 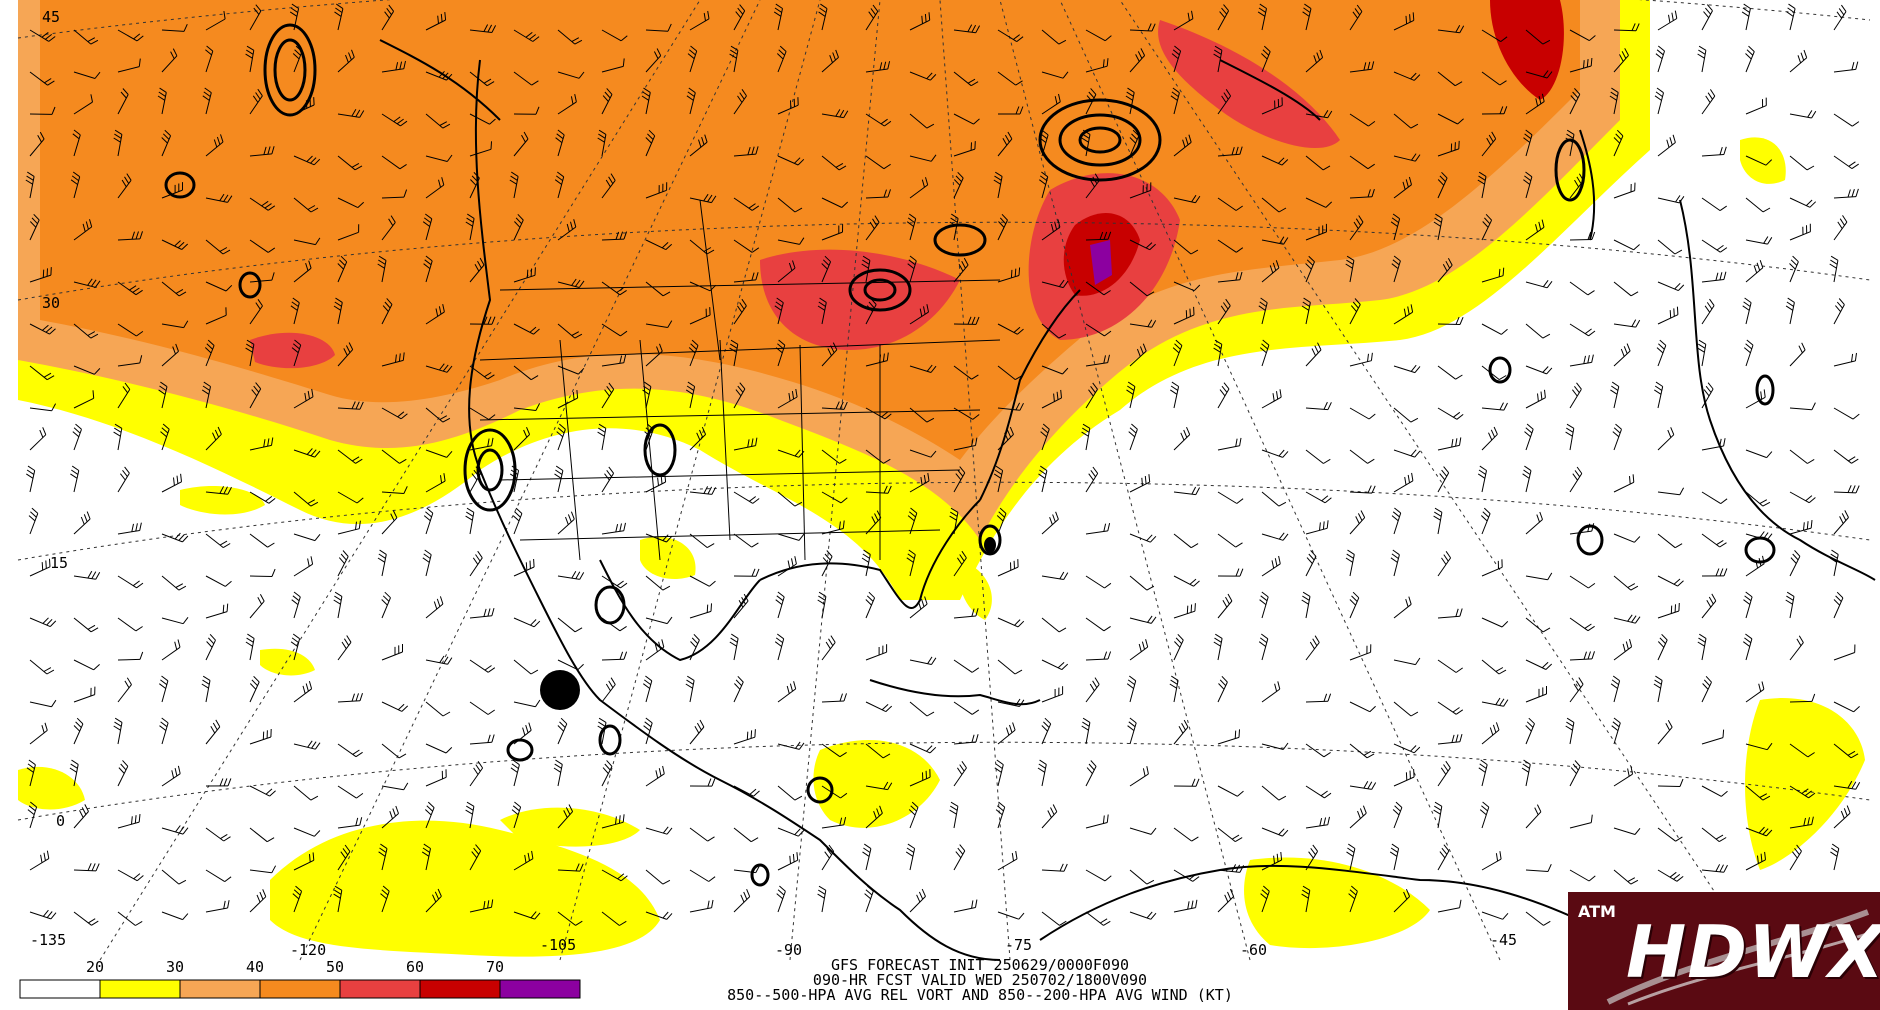 I want to click on lon-label-135: -135, so click(x=48, y=940).